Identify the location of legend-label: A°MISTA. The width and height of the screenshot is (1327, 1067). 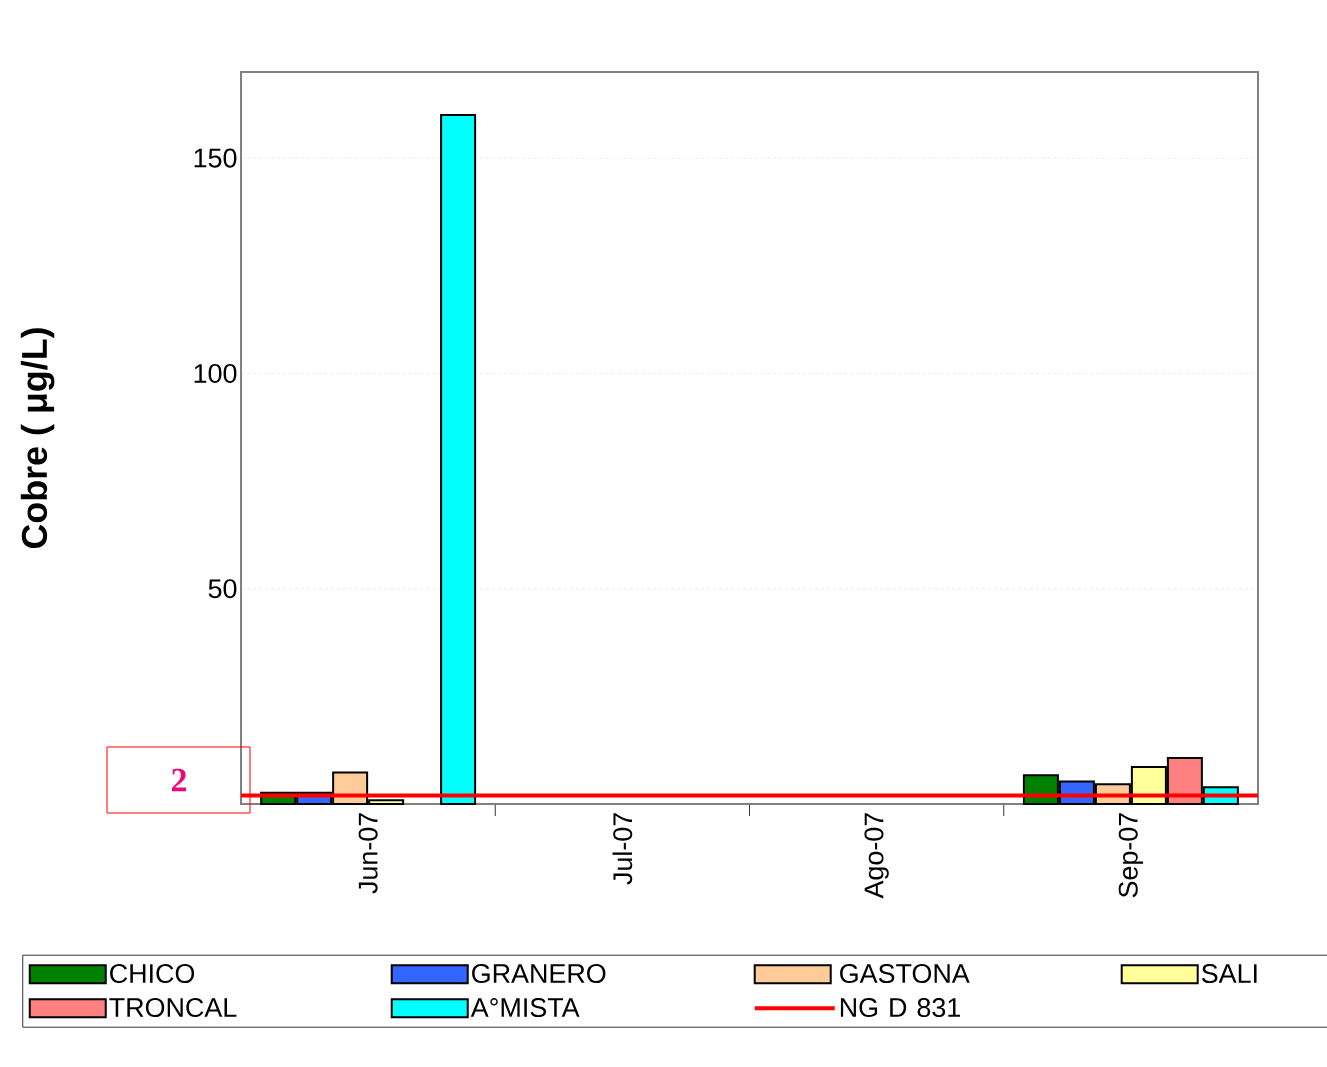
(525, 1008).